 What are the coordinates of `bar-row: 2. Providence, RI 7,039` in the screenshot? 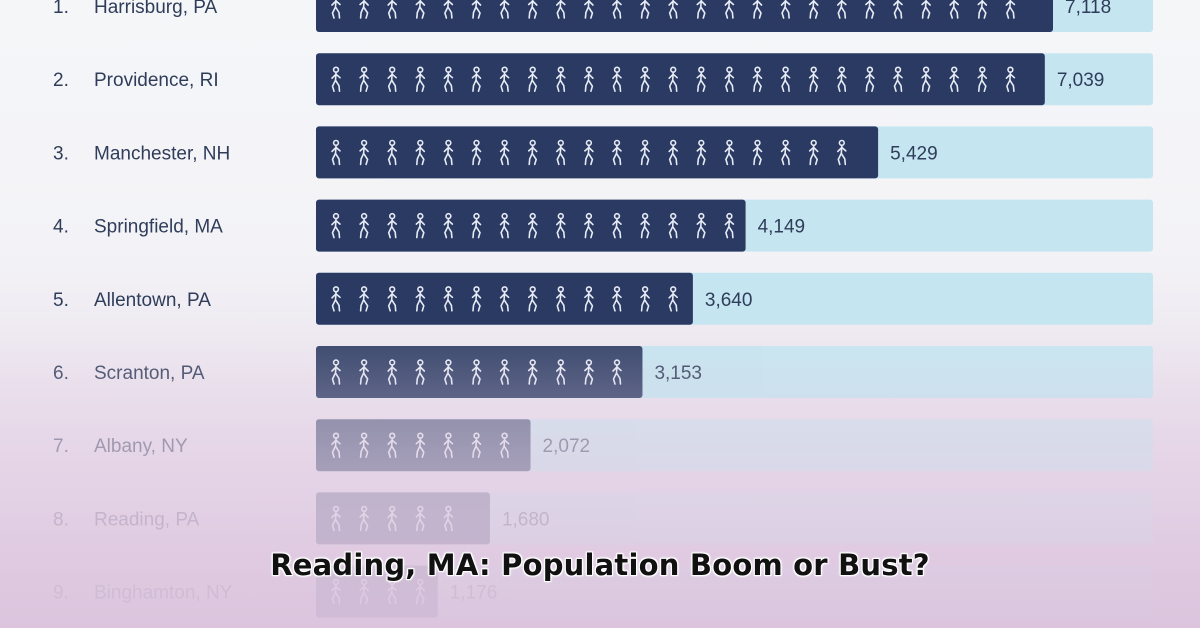 It's located at (603, 79).